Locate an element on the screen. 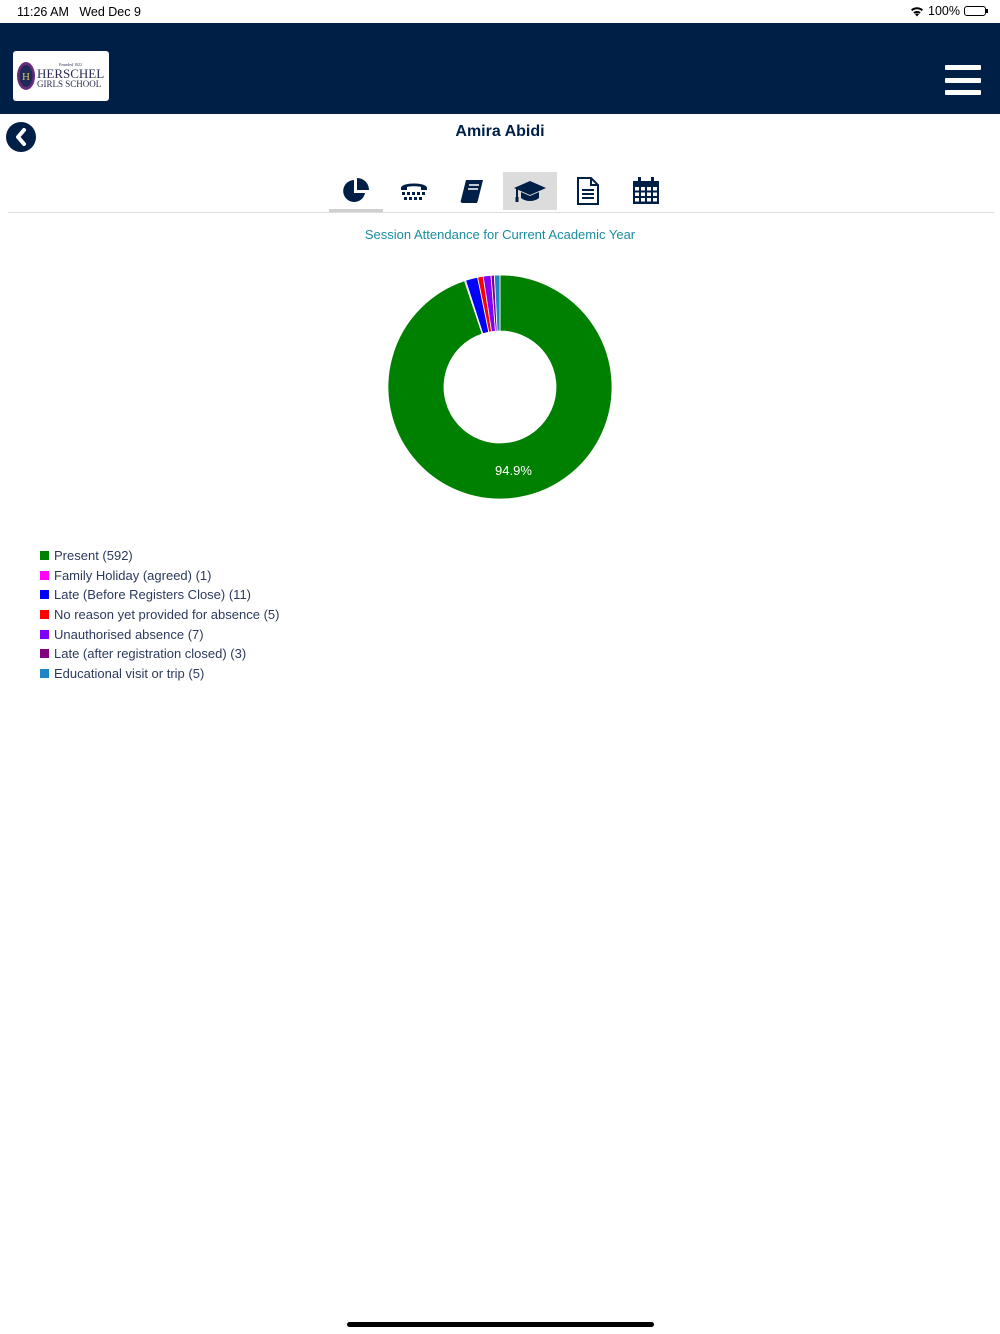  status-bar: 11:26 AM Wed Dec 9 100% is located at coordinates (500, 11).